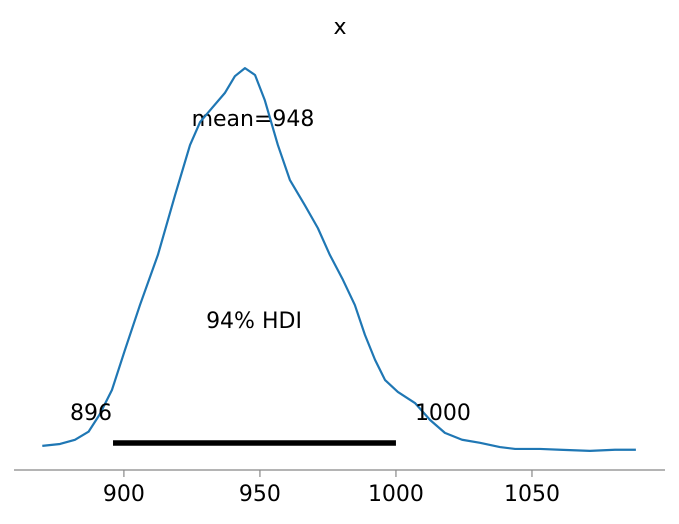  What do you see at coordinates (253, 119) in the screenshot?
I see `mean-annotation: mean=948` at bounding box center [253, 119].